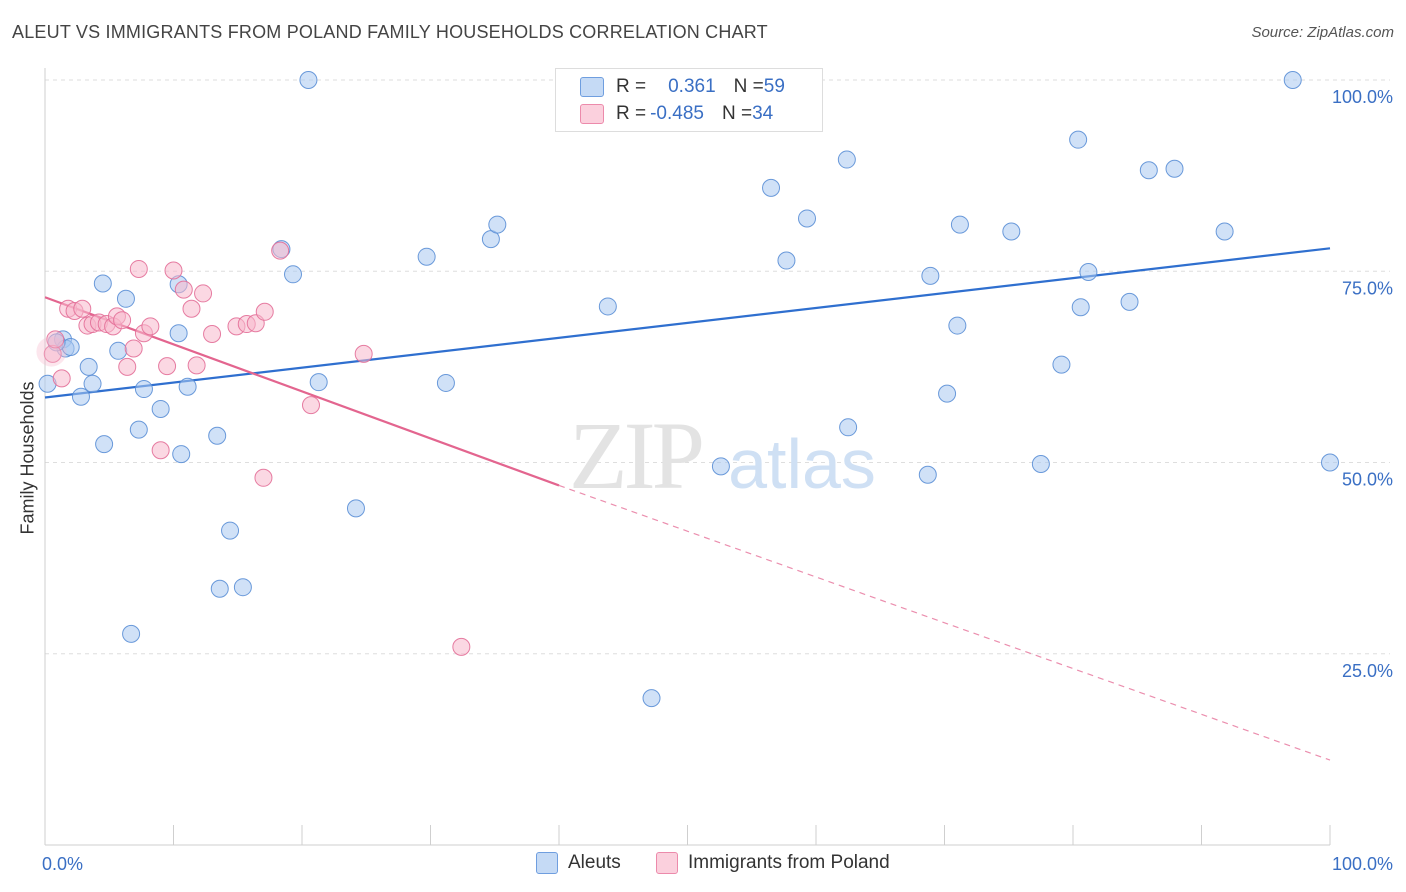  Describe the element at coordinates (51, 351) in the screenshot. I see `point-poland-cluster` at that location.